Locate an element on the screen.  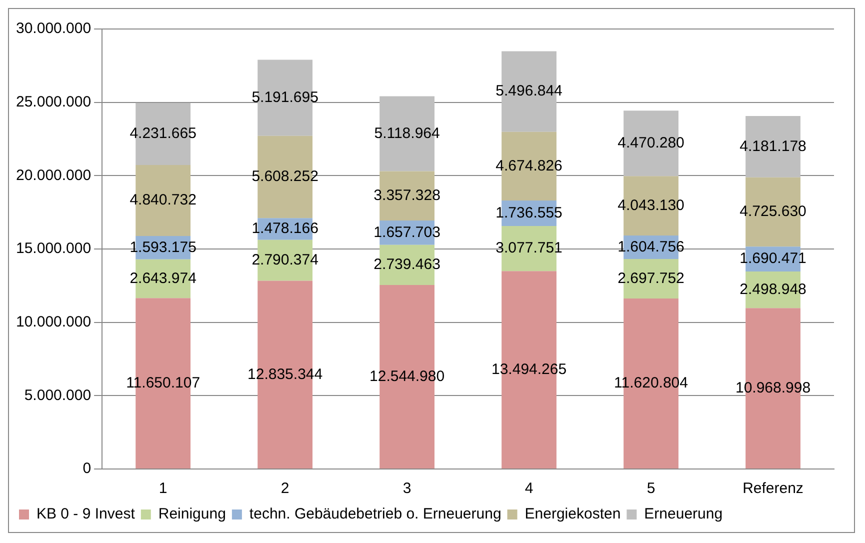
x-tick-label: 5 is located at coordinates (651, 489).